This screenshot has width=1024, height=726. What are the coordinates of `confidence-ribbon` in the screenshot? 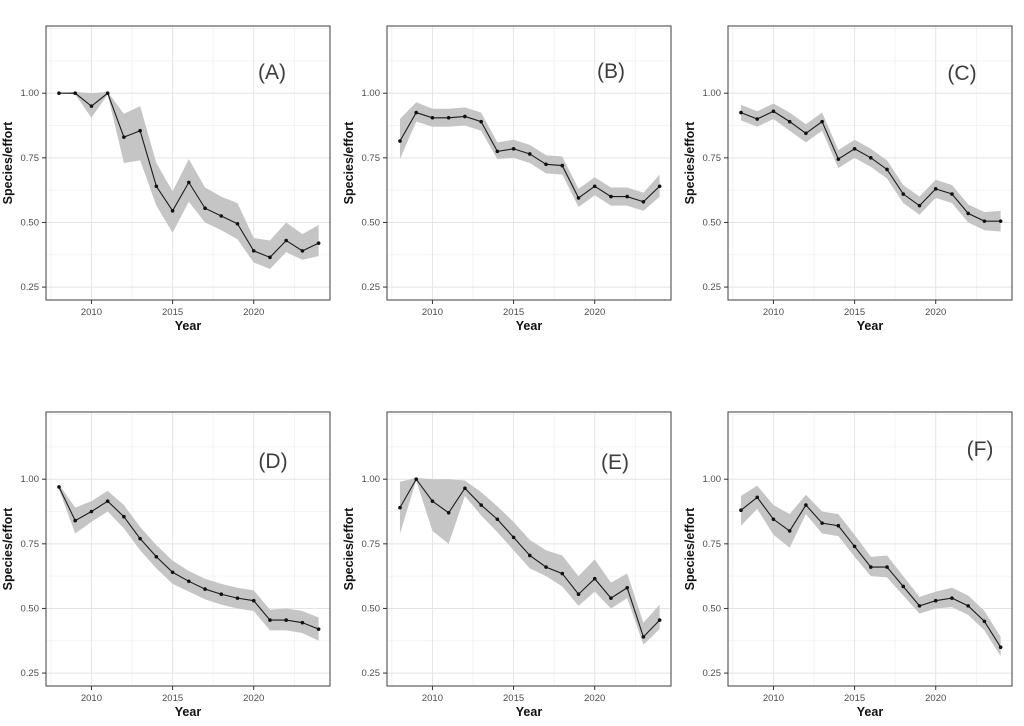 It's located at (529, 561).